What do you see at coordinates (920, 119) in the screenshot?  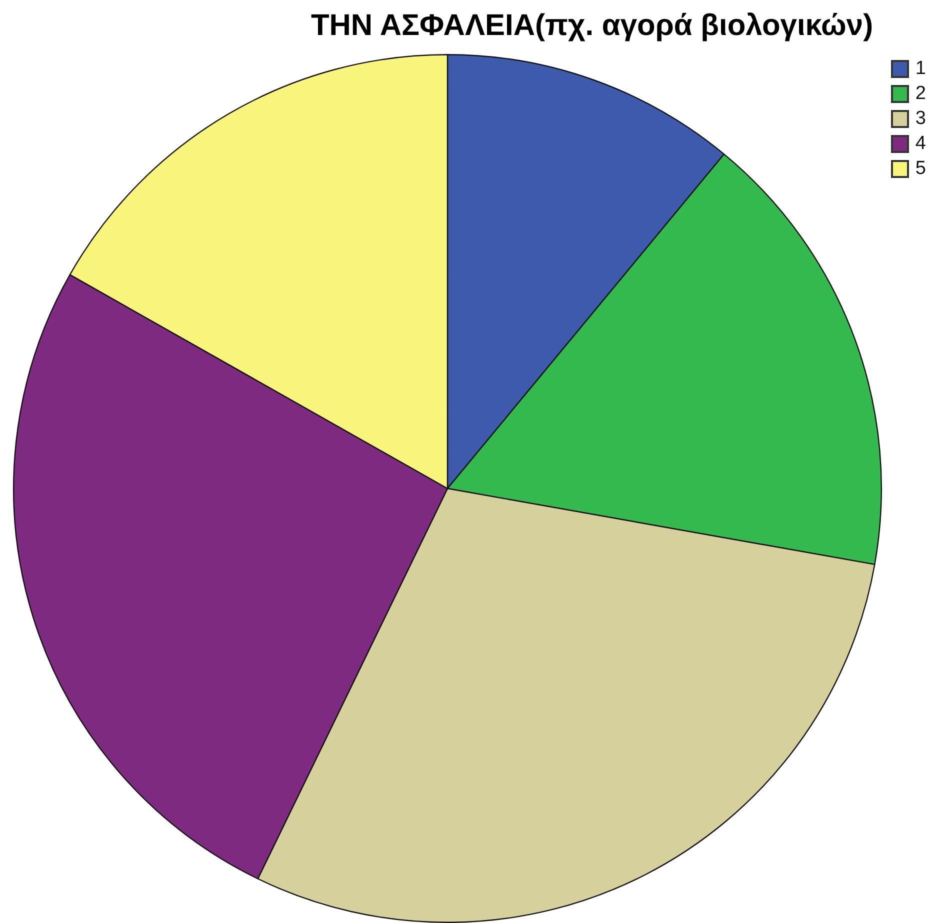 I see `legend-label: 3` at bounding box center [920, 119].